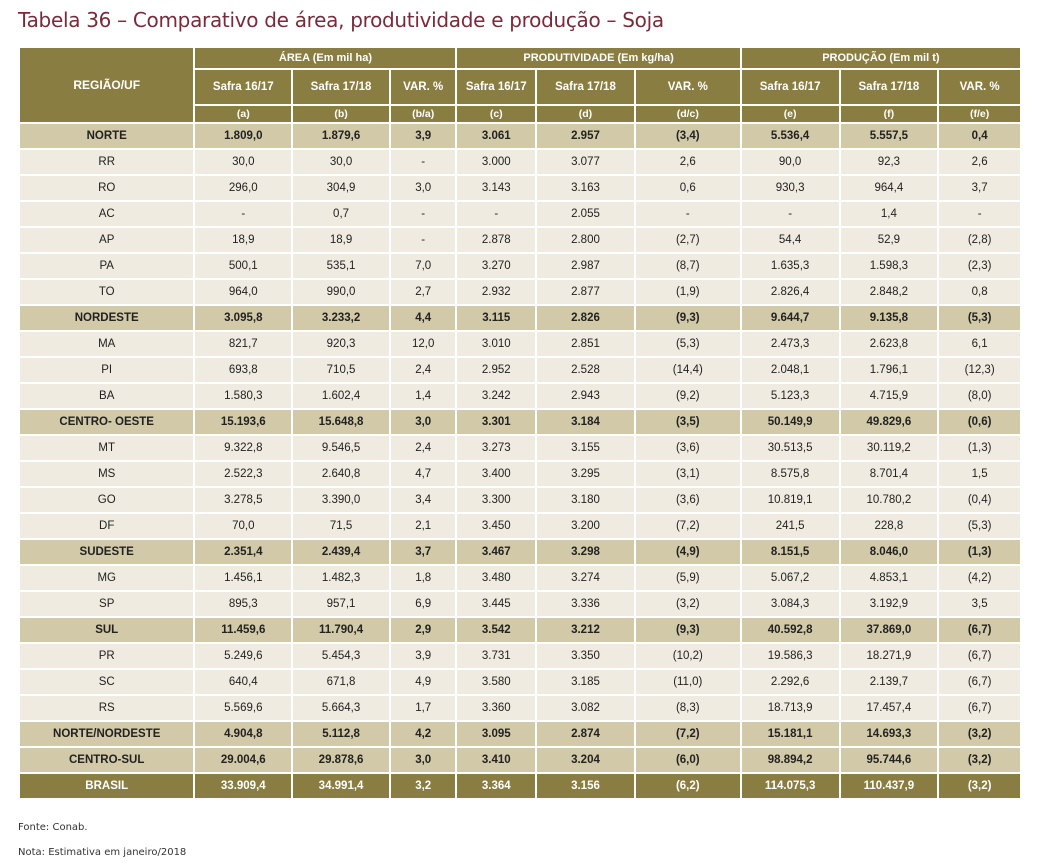 This screenshot has height=868, width=1046. What do you see at coordinates (341, 370) in the screenshot?
I see `table-cell: 710,5` at bounding box center [341, 370].